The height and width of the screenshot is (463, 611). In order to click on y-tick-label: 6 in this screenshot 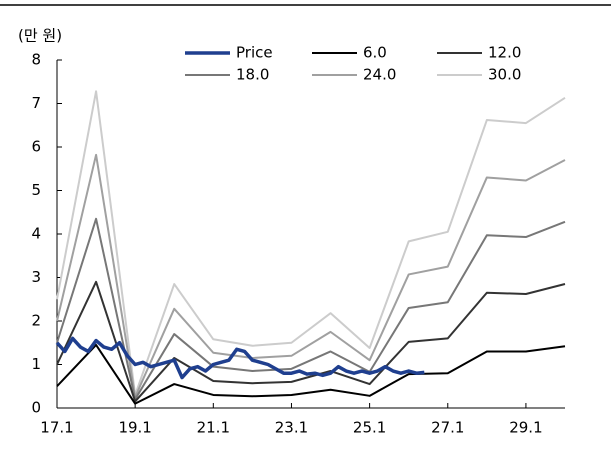, I will do `click(36, 147)`.